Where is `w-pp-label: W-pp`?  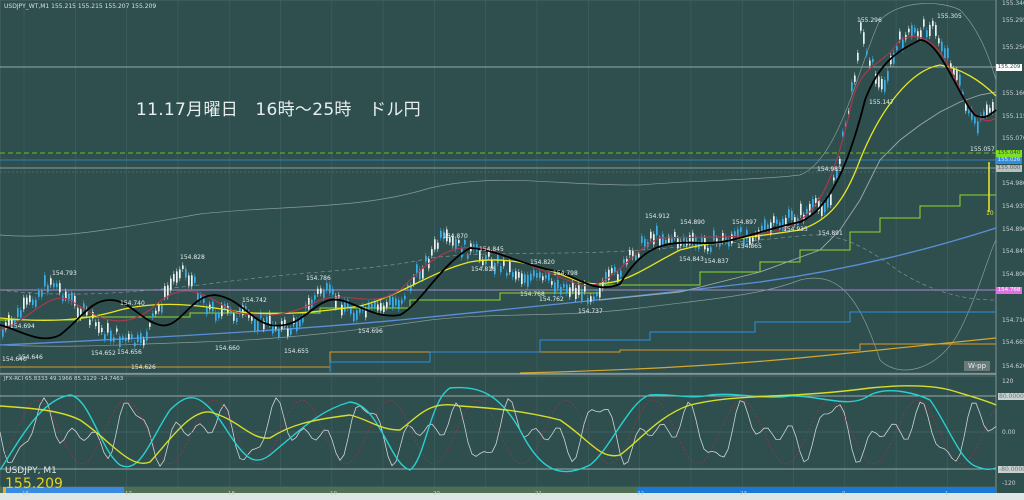
w-pp-label: W-pp is located at coordinates (977, 366).